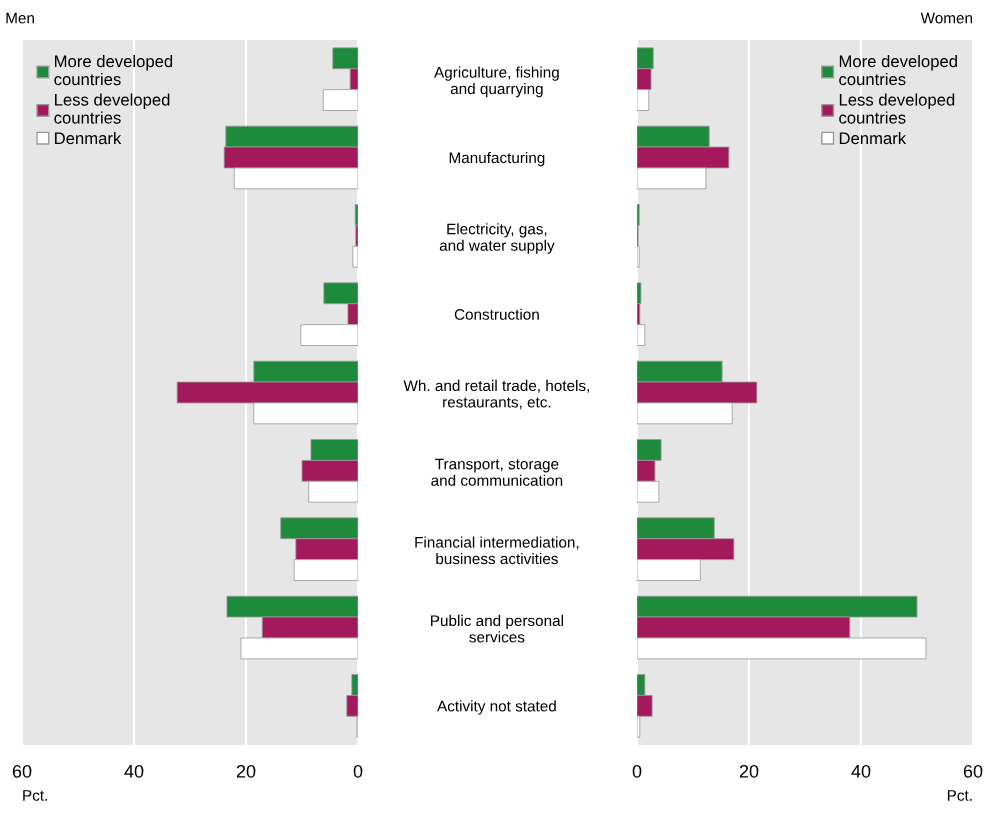  Describe the element at coordinates (946, 18) in the screenshot. I see `chart-title: Women` at that location.